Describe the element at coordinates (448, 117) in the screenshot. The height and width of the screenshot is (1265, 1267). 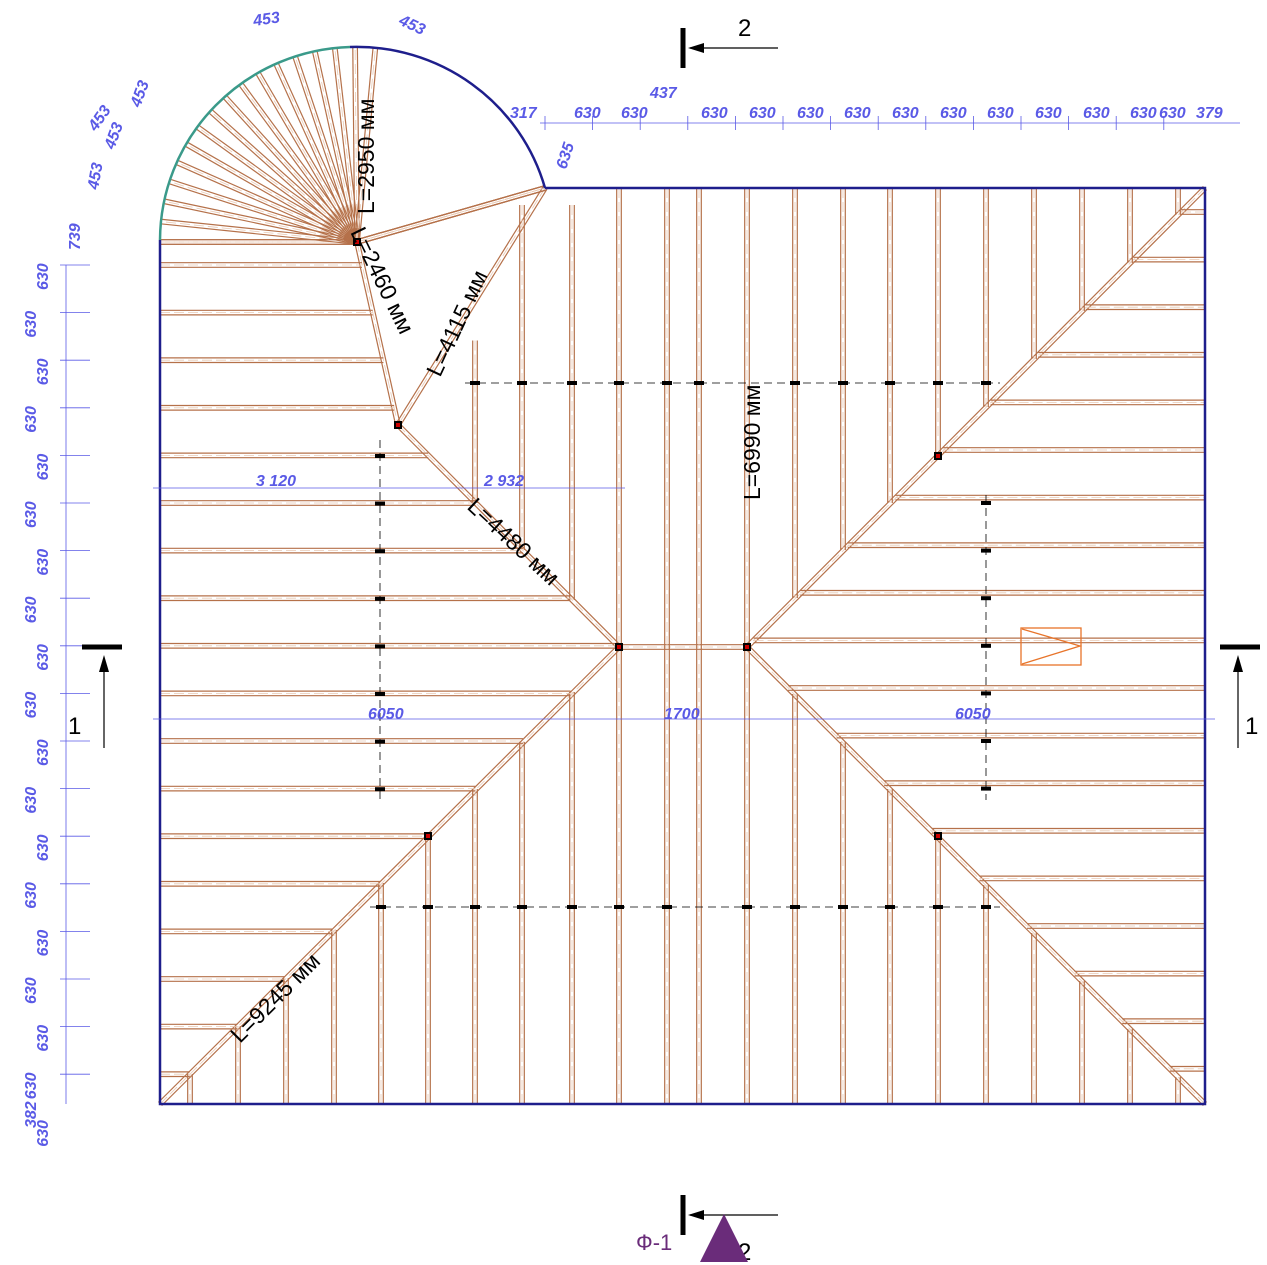
I see `arc-right` at that location.